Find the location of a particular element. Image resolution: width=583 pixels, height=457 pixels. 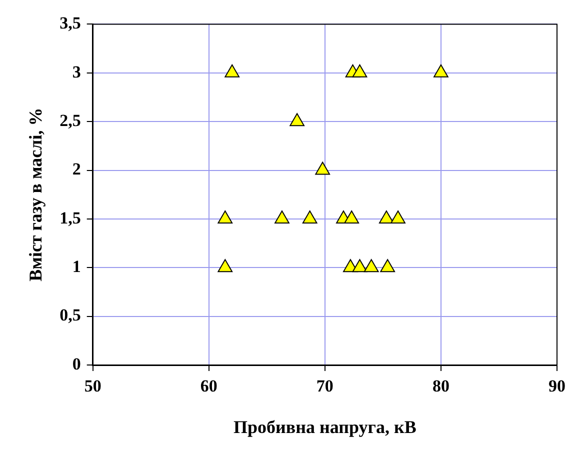

y-tick-label: 0 is located at coordinates (76, 364).